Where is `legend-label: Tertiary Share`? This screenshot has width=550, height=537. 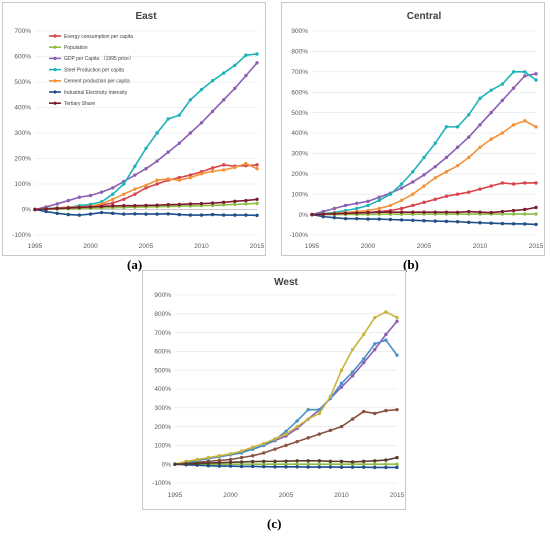 legend-label: Tertiary Share is located at coordinates (79, 104).